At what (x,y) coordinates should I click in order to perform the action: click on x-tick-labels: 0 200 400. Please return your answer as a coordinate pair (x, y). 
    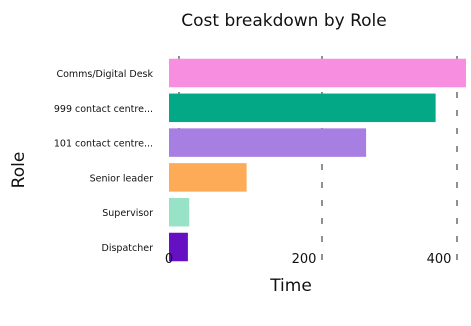
    Looking at the image, I should click on (308, 259).